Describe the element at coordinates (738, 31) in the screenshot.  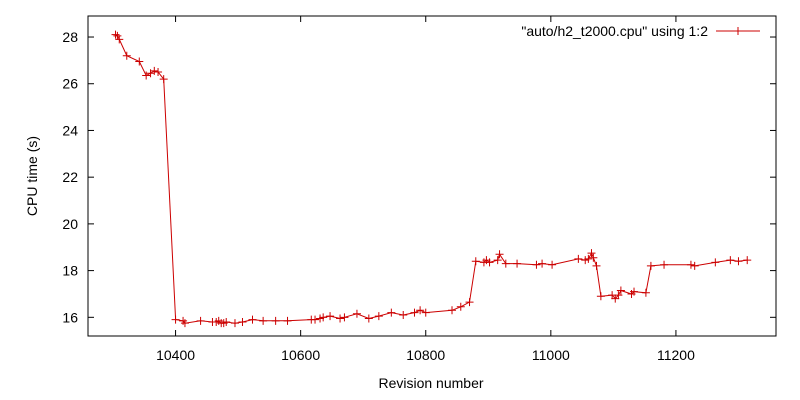
I see `legend-marker` at that location.